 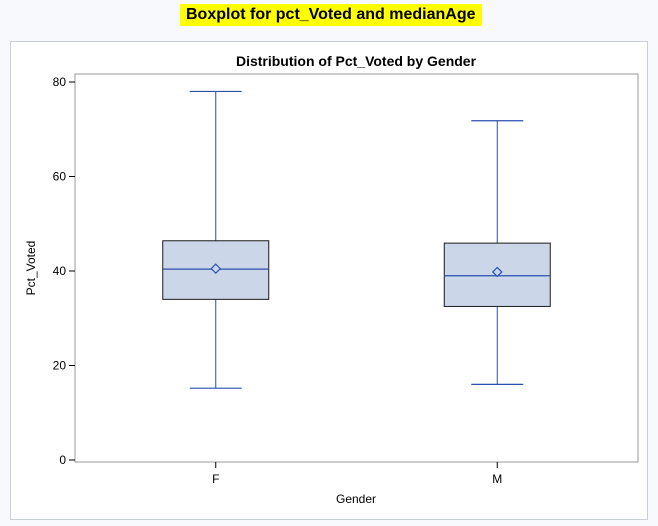 I want to click on y-axis-label: Pct_Voted, so click(x=31, y=268).